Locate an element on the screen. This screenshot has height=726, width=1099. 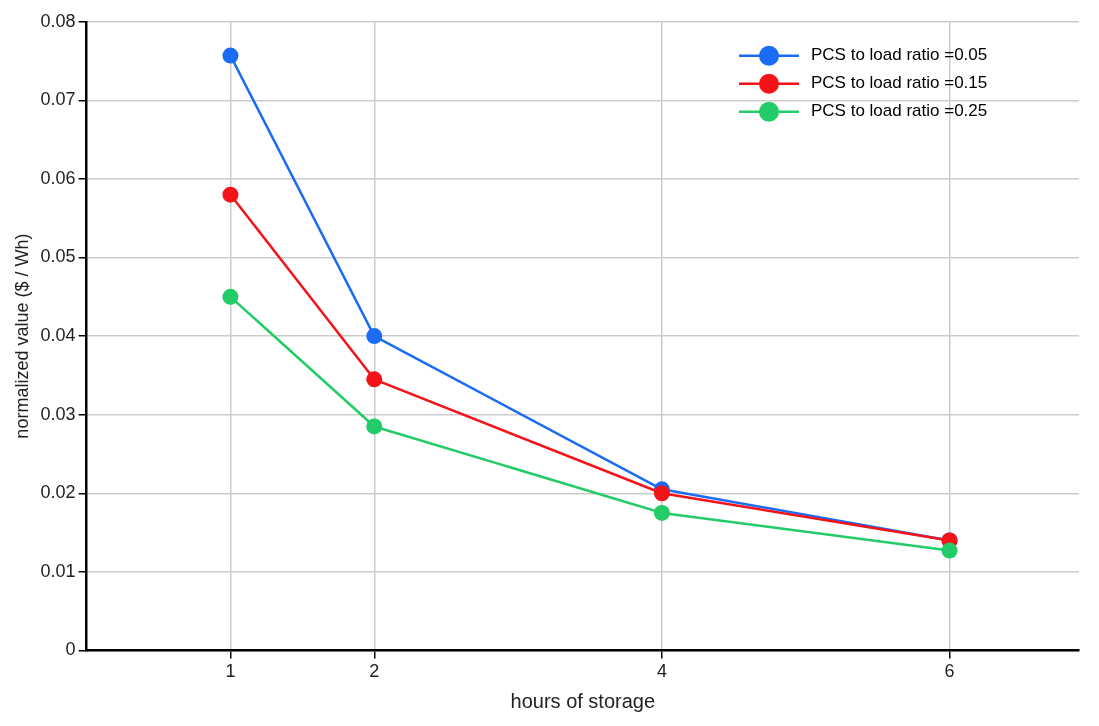
x-tick-label: 4 is located at coordinates (661, 671).